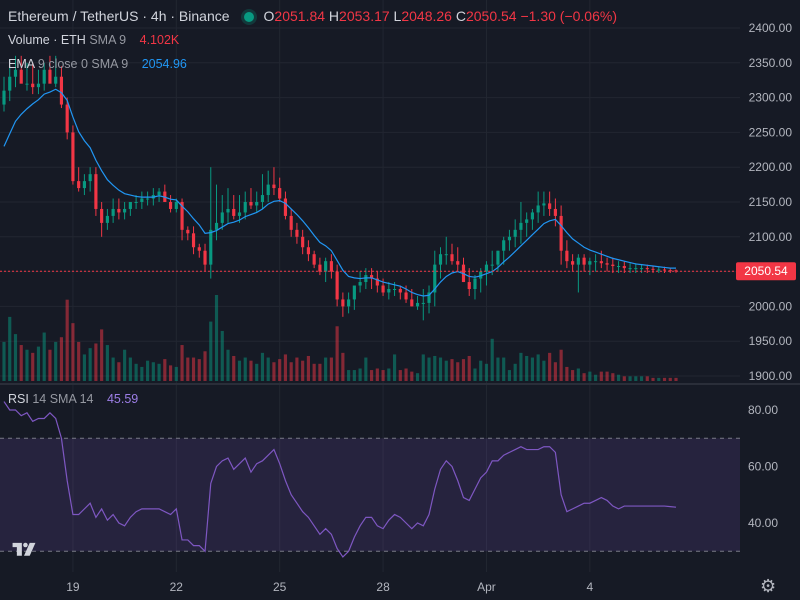  I want to click on ema-name: EMA, so click(21, 64).